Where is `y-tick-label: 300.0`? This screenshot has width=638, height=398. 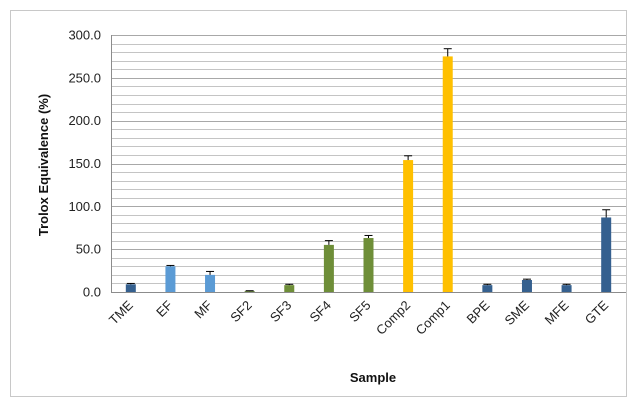
y-tick-label: 300.0 is located at coordinates (84, 35).